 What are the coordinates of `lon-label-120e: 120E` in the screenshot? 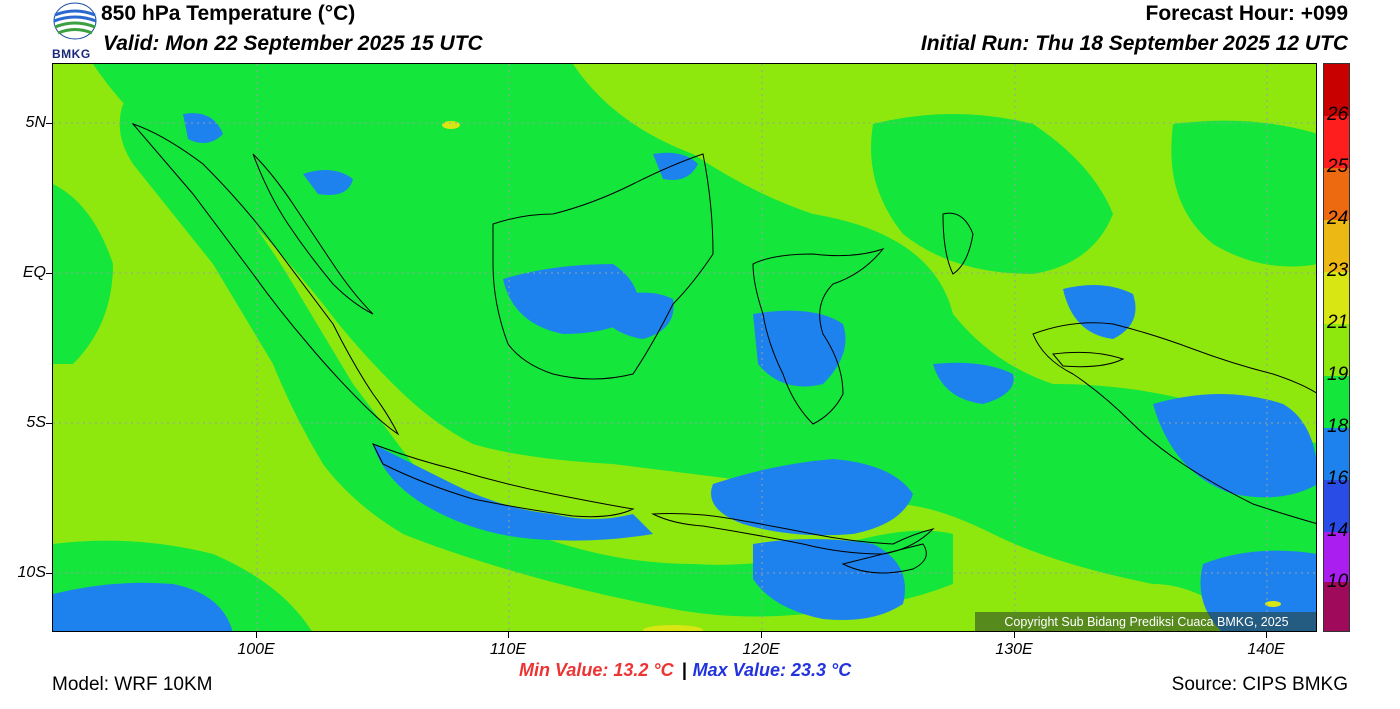 It's located at (761, 649).